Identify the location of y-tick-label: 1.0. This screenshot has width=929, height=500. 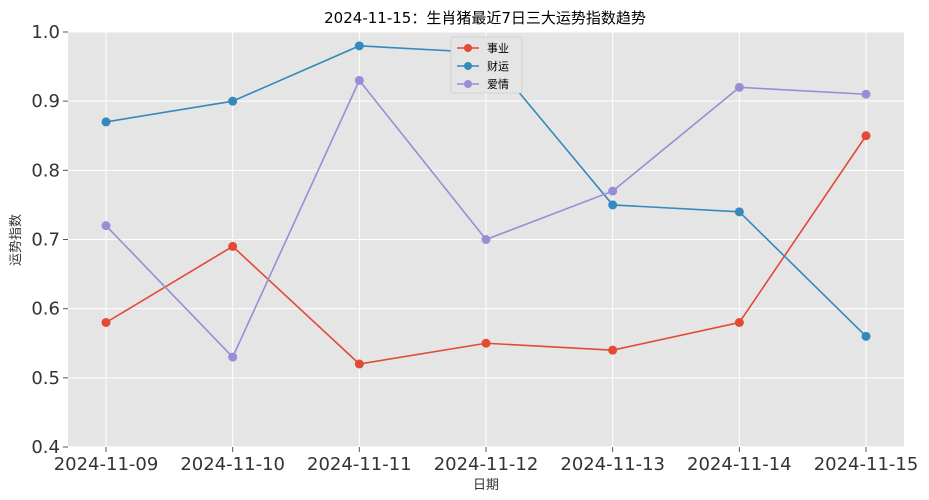
(45, 32).